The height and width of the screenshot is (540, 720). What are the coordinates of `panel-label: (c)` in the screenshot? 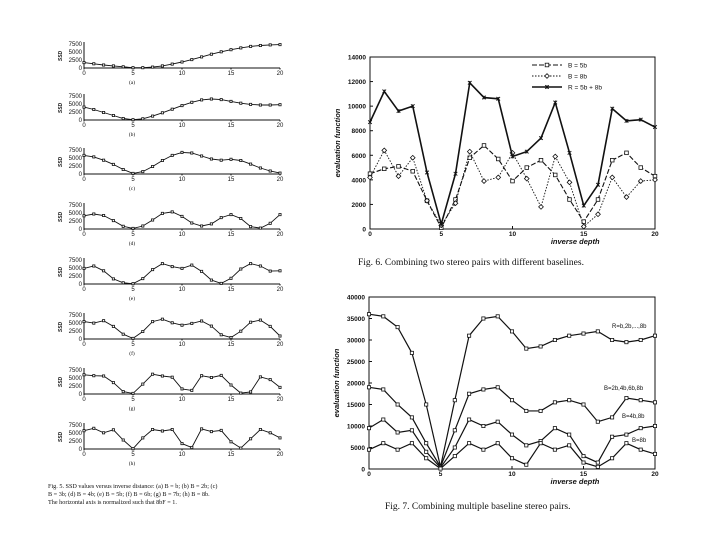 It's located at (132, 188).